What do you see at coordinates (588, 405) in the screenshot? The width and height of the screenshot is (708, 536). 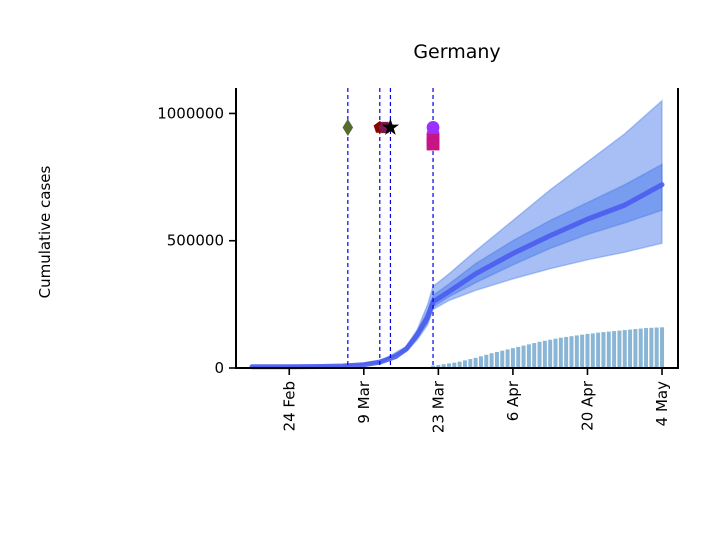 I see `x-tick-label: 20 Apr` at bounding box center [588, 405].